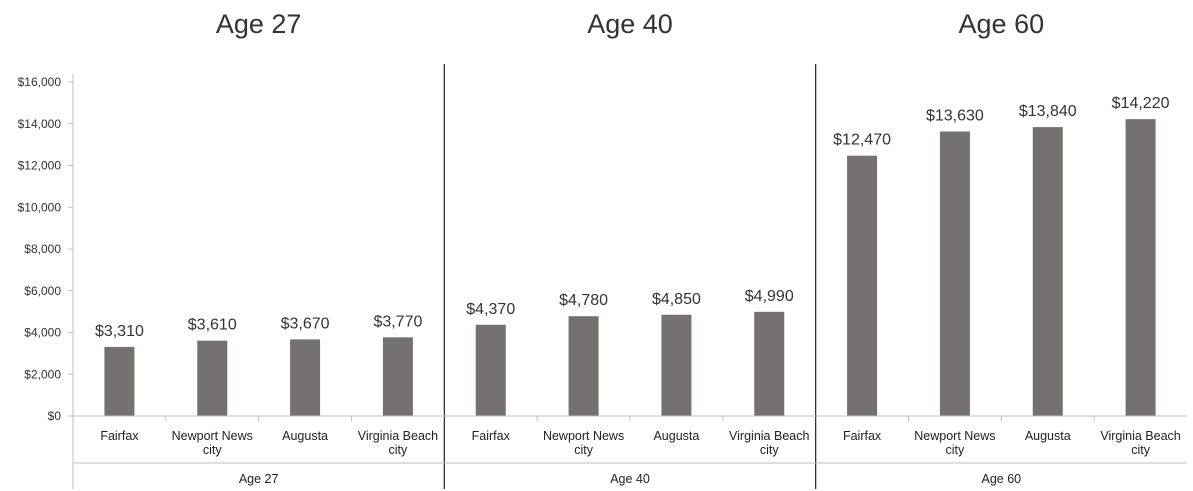 The width and height of the screenshot is (1193, 491). What do you see at coordinates (630, 479) in the screenshot?
I see `group-label-age-40: Age 40` at bounding box center [630, 479].